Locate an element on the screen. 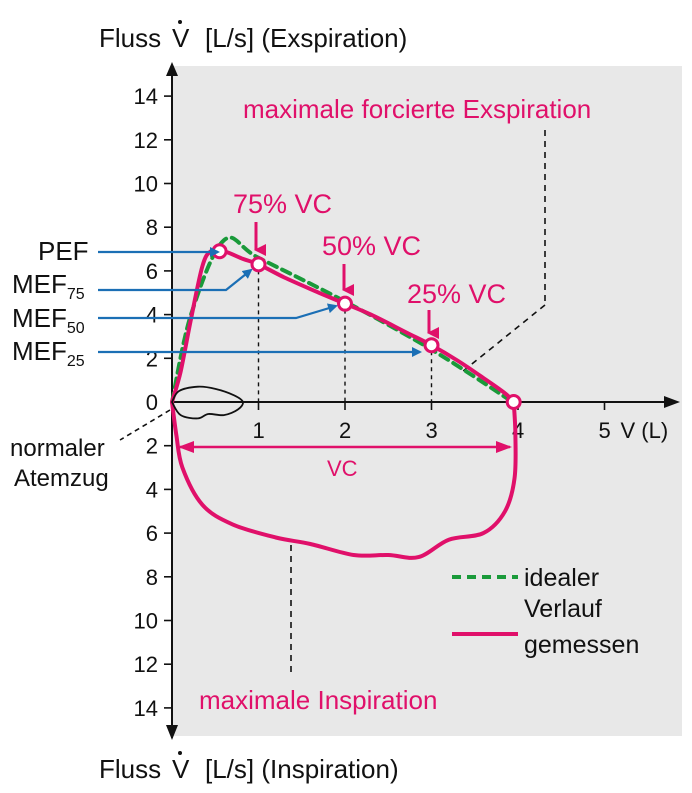 The width and height of the screenshot is (692, 793). x-tick-label: 3 is located at coordinates (432, 430).